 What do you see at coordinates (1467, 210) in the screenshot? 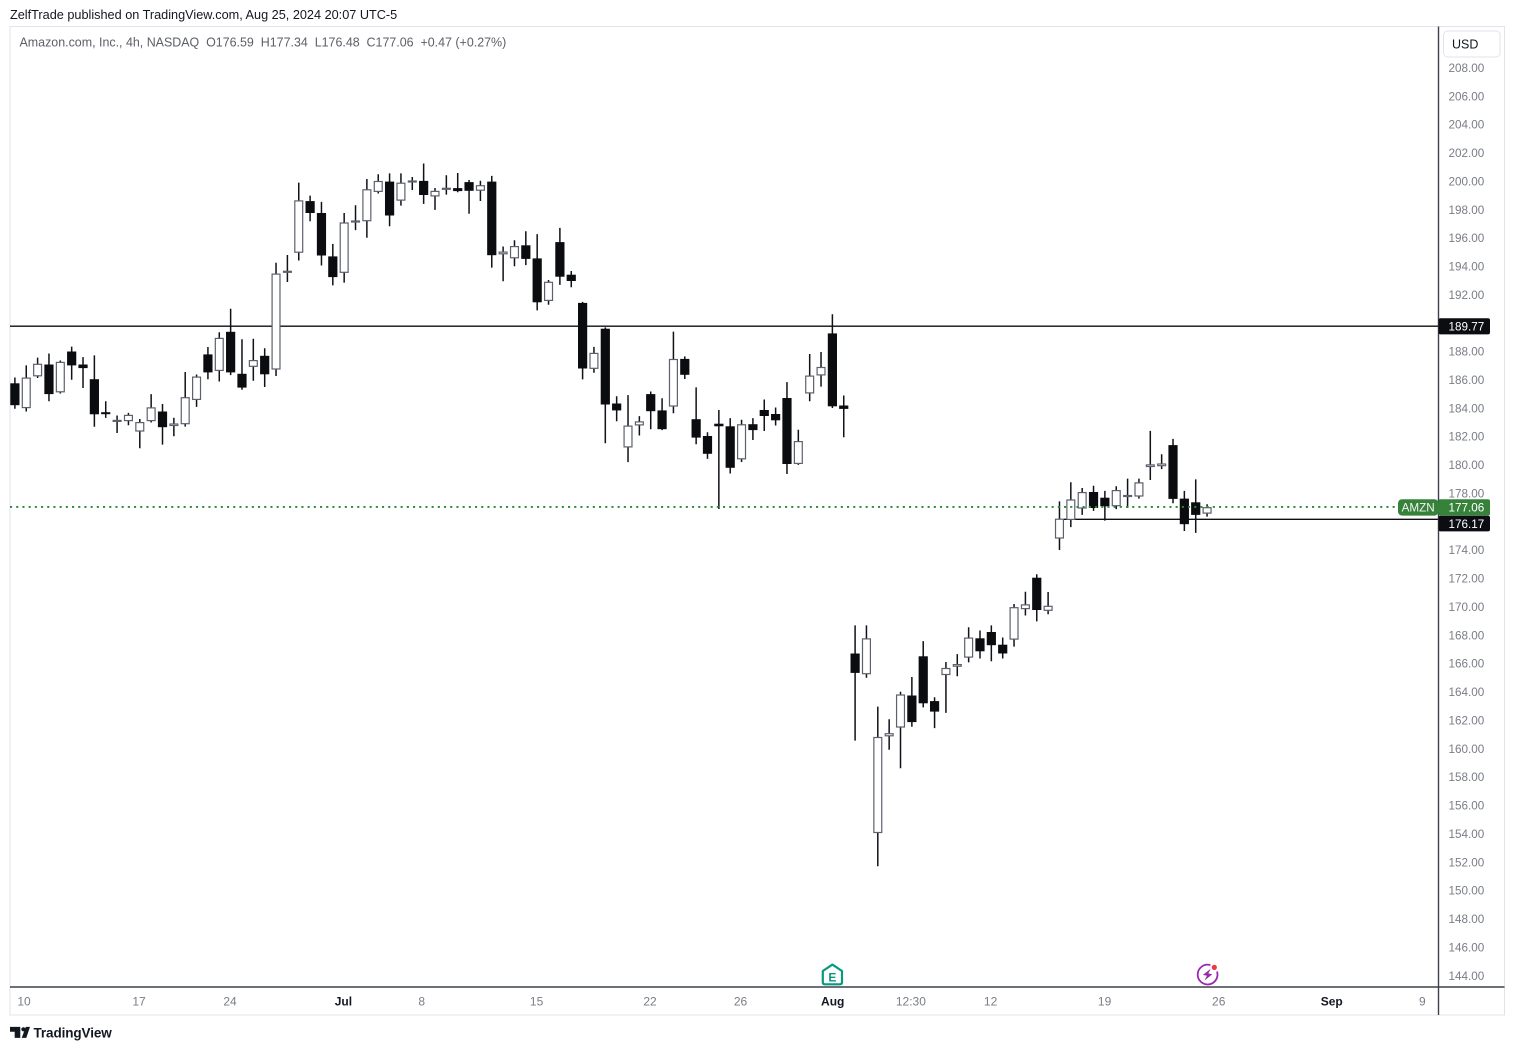
I see `svg-text: 198.00` at bounding box center [1467, 210].